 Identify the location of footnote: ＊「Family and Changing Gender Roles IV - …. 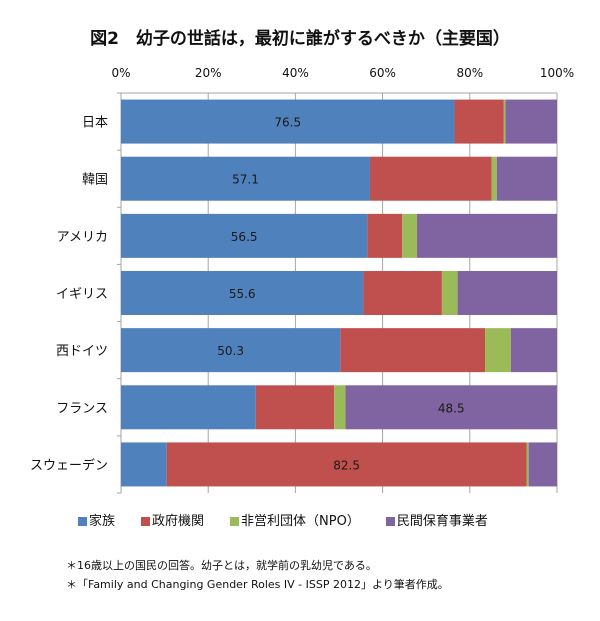
(257, 584).